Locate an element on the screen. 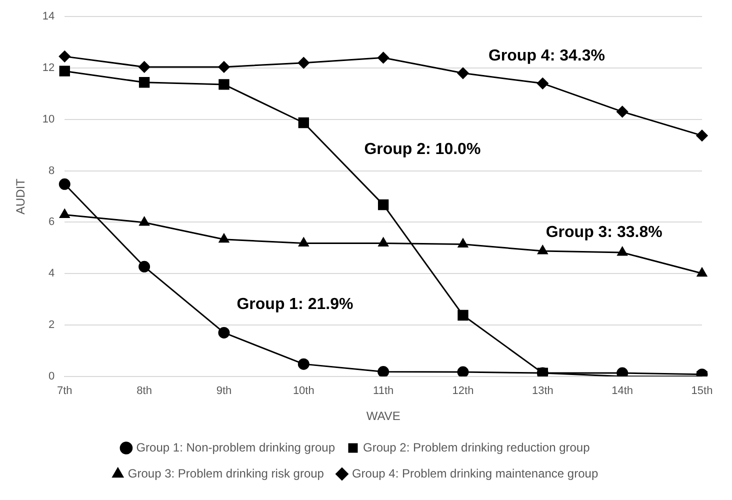 This screenshot has width=732, height=500. y-tick-label: 14 is located at coordinates (48, 16).